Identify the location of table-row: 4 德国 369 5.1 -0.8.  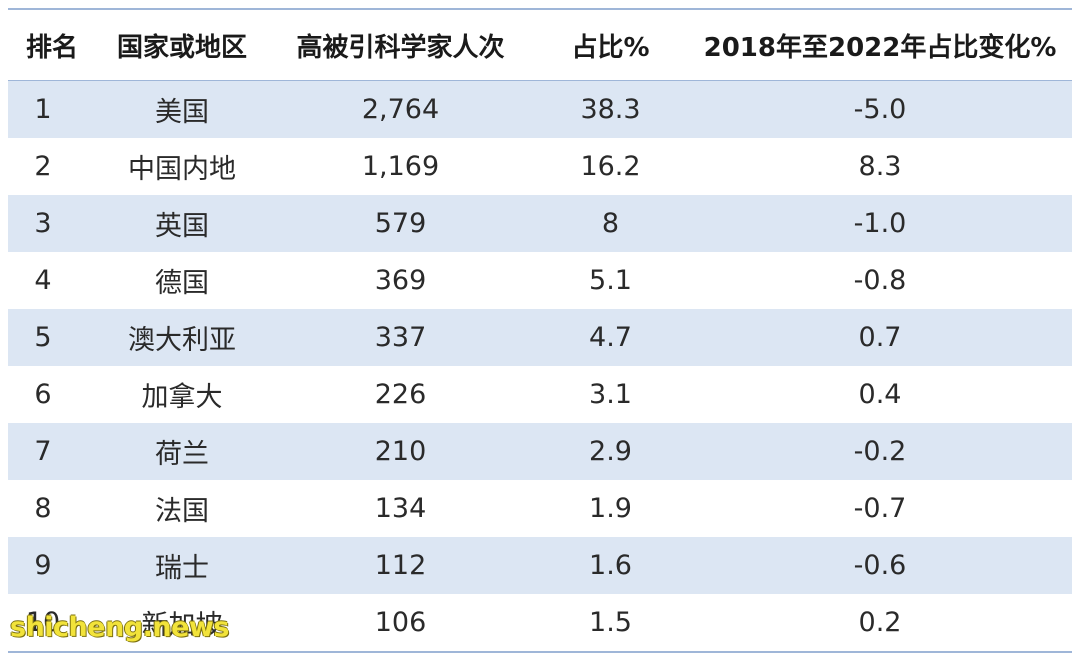
(540, 280).